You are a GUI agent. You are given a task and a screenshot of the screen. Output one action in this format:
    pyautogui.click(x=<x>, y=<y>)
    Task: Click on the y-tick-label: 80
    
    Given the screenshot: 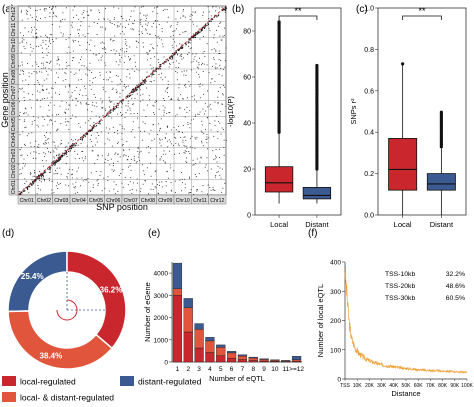 What is the action you would take?
    pyautogui.click(x=247, y=32)
    